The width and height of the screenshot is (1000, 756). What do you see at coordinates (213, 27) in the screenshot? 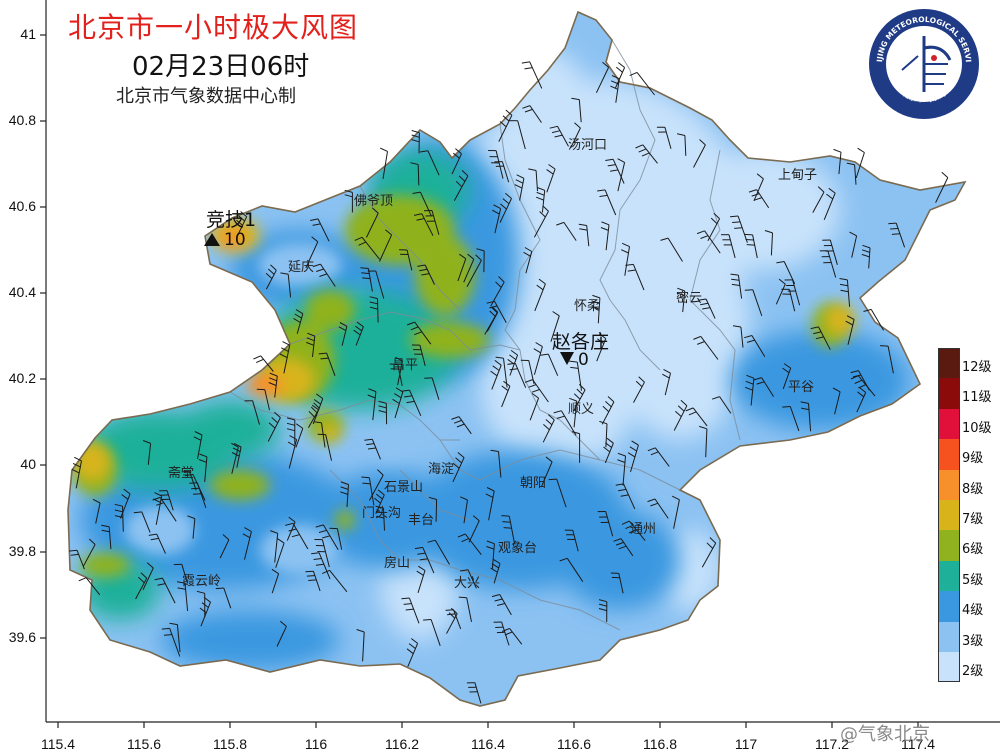
I see `map-title: 北京市一小时极大风图` at bounding box center [213, 27].